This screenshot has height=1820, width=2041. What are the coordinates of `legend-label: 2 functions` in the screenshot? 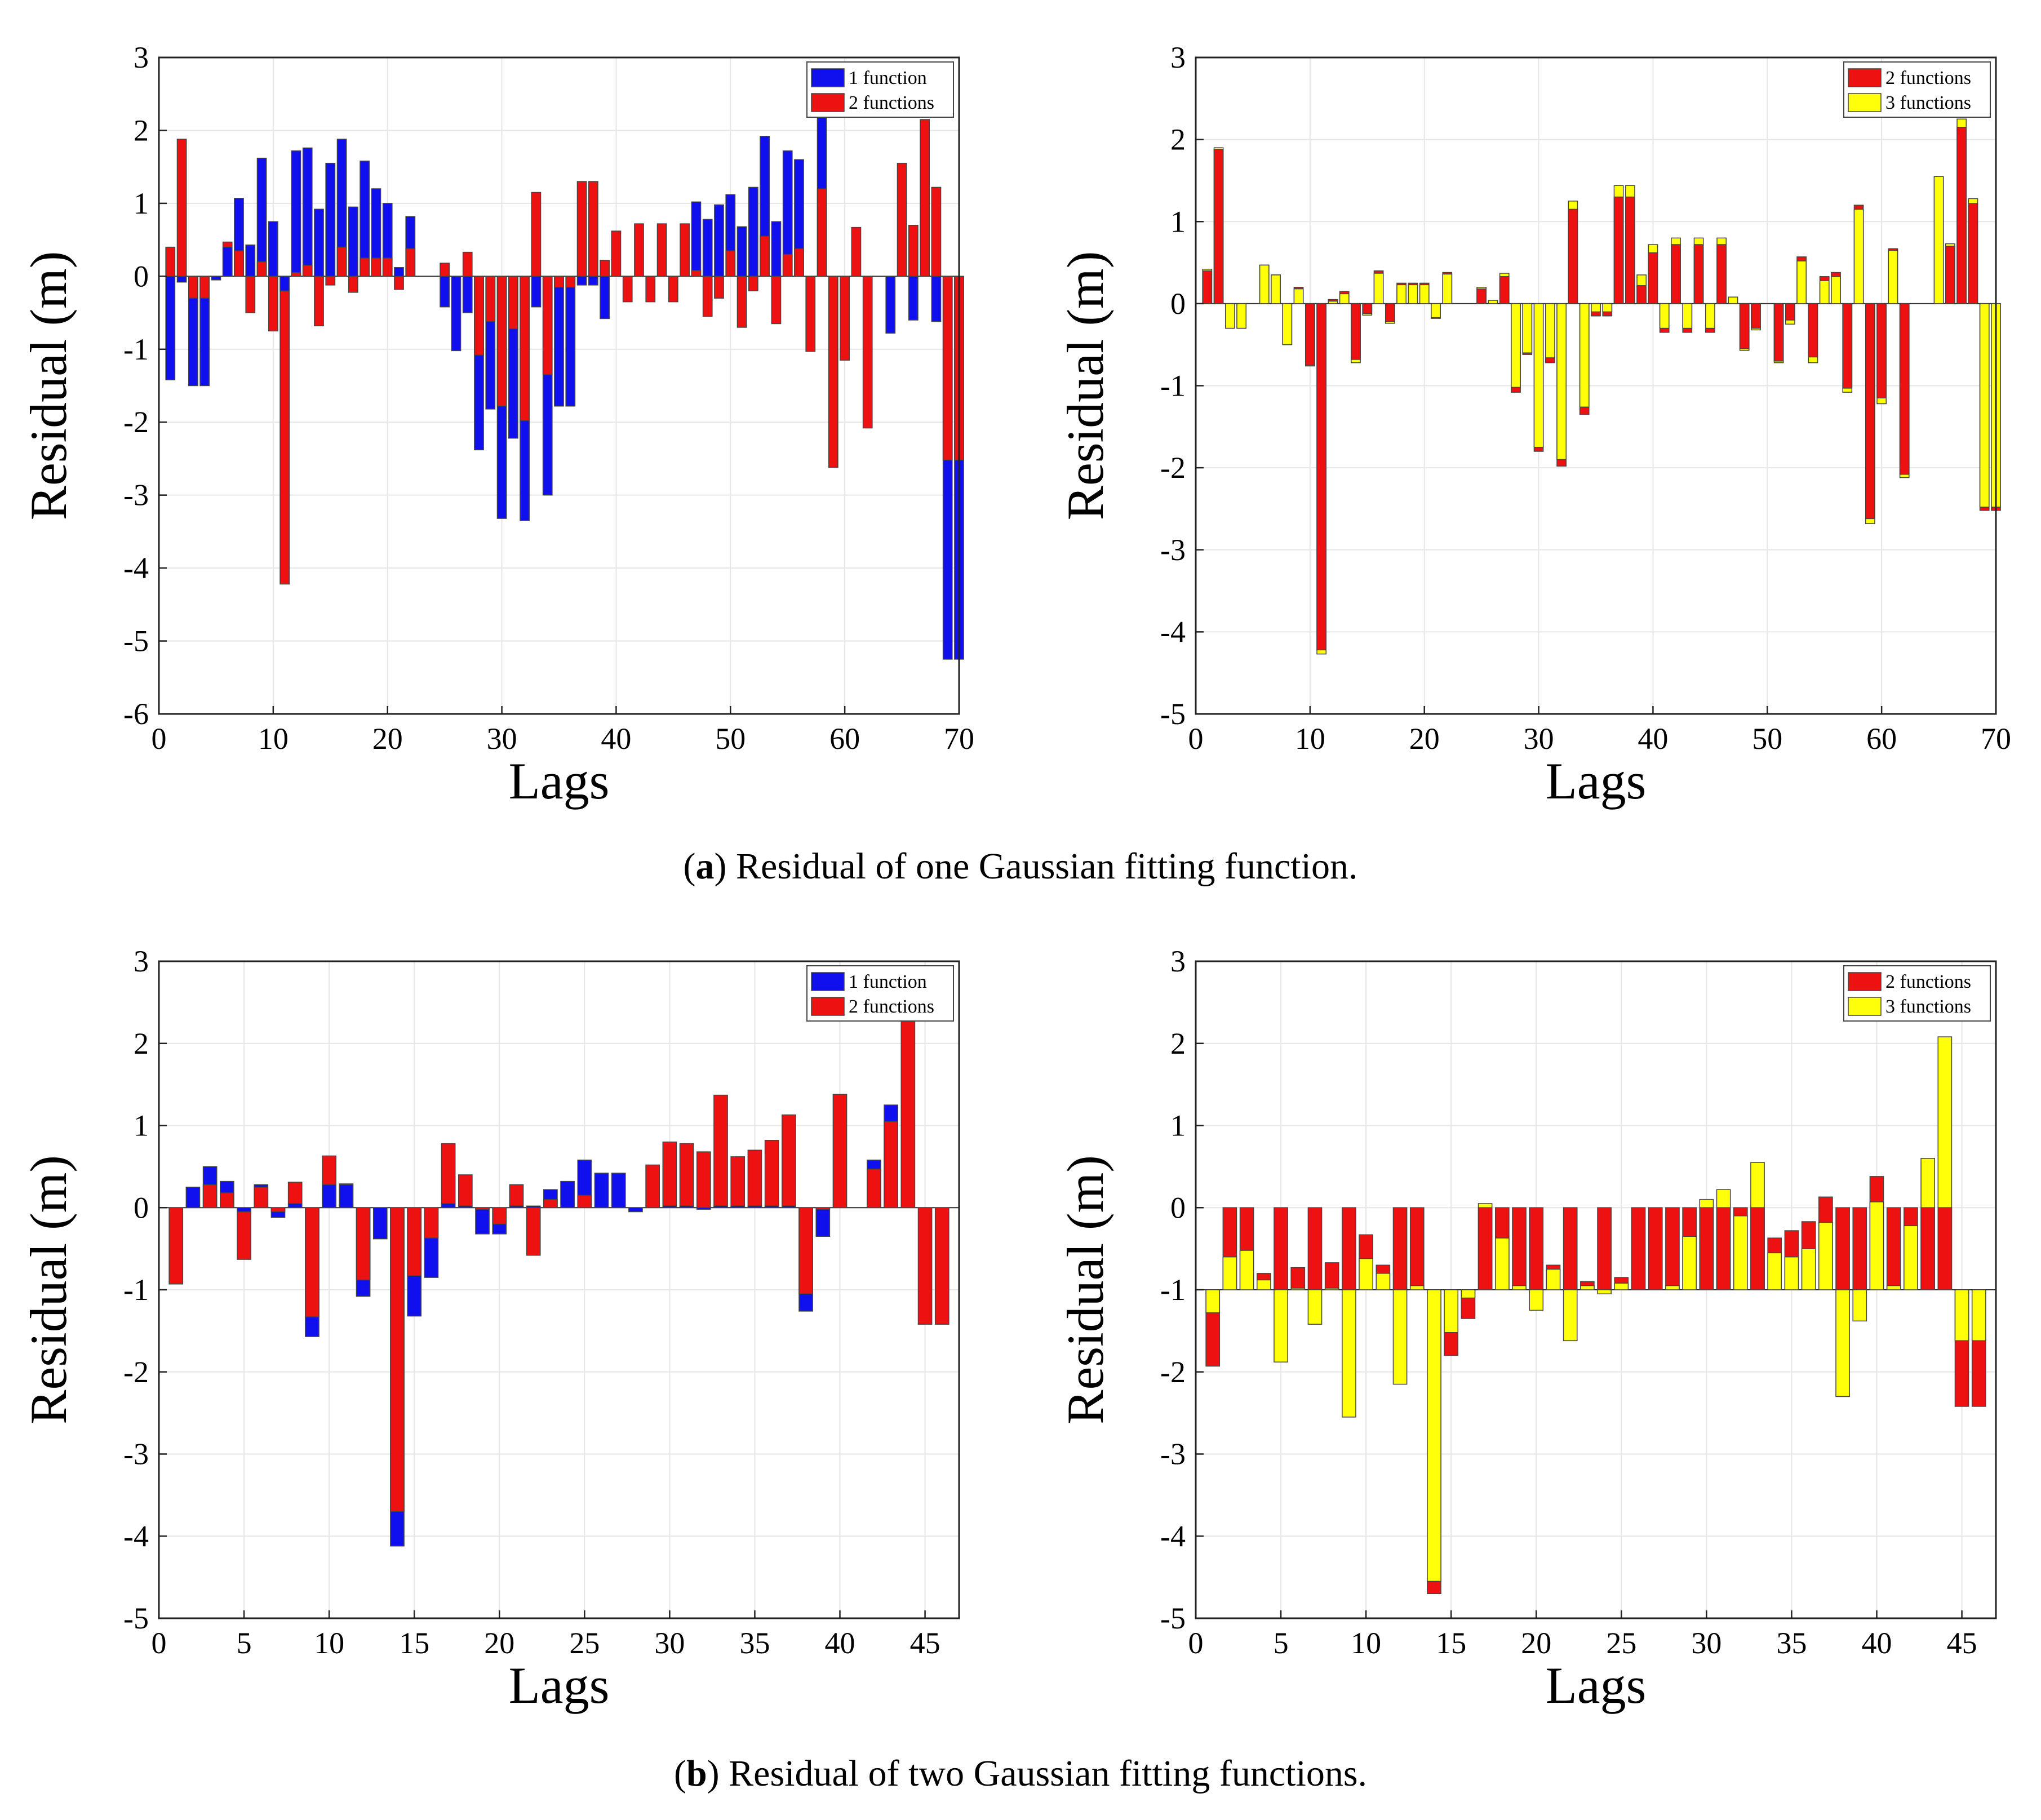 It's located at (1928, 981).